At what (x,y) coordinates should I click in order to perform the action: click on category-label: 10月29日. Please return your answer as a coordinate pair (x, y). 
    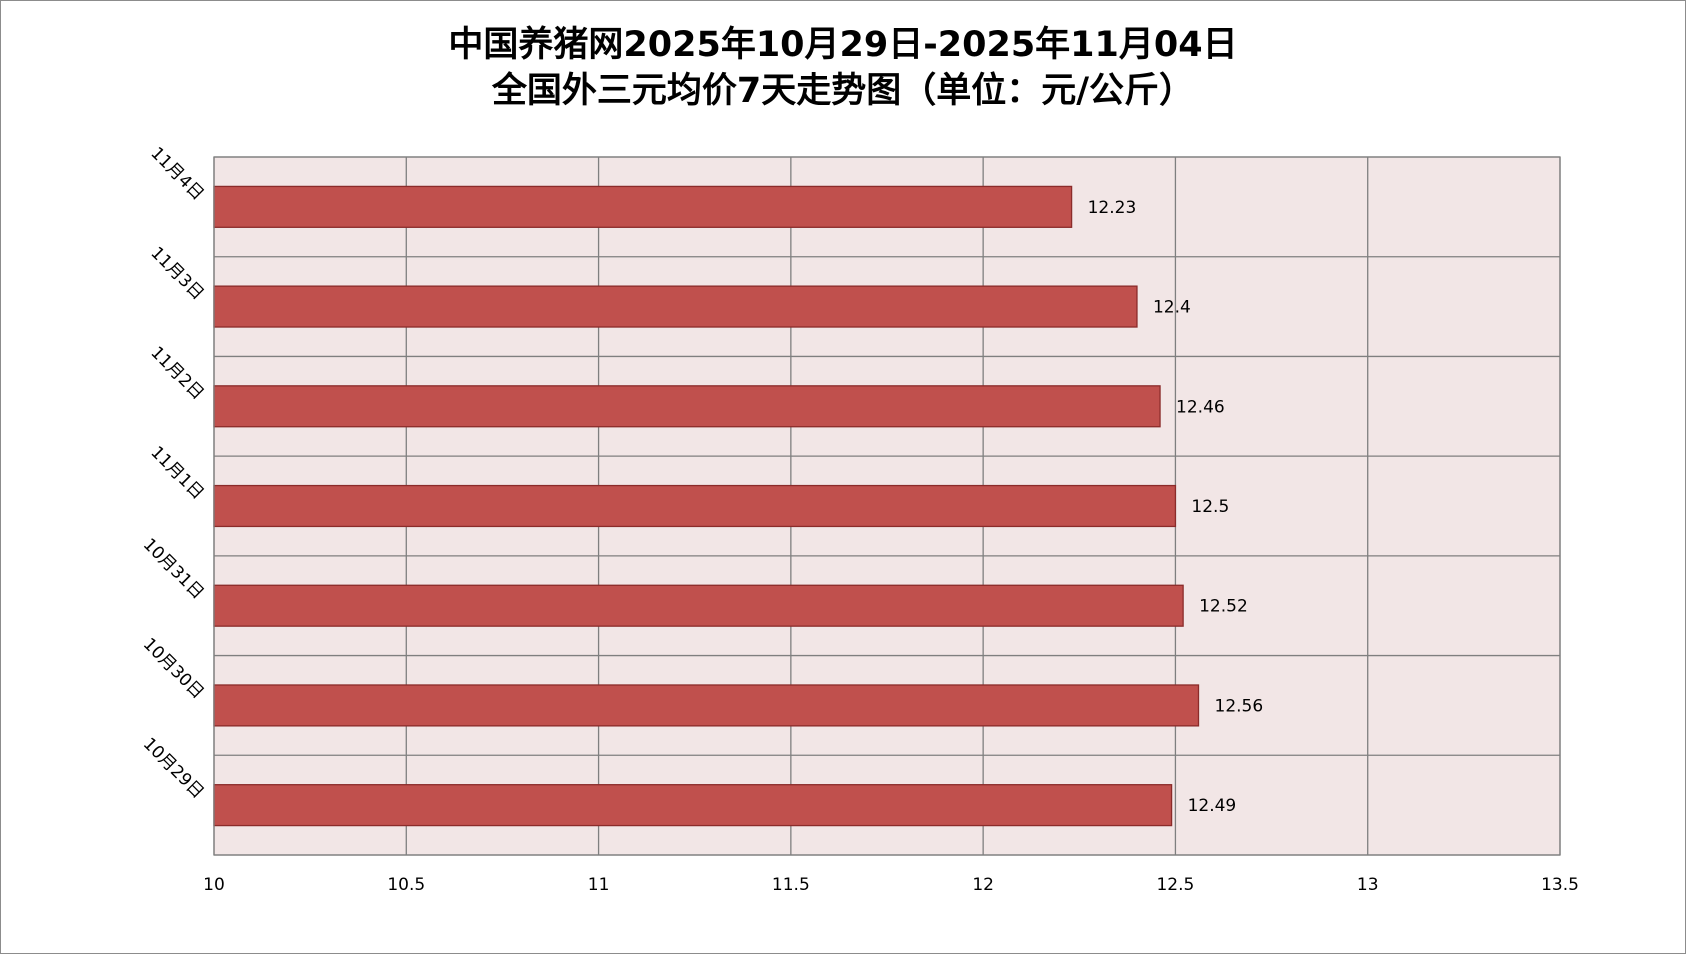
    Looking at the image, I should click on (173, 768).